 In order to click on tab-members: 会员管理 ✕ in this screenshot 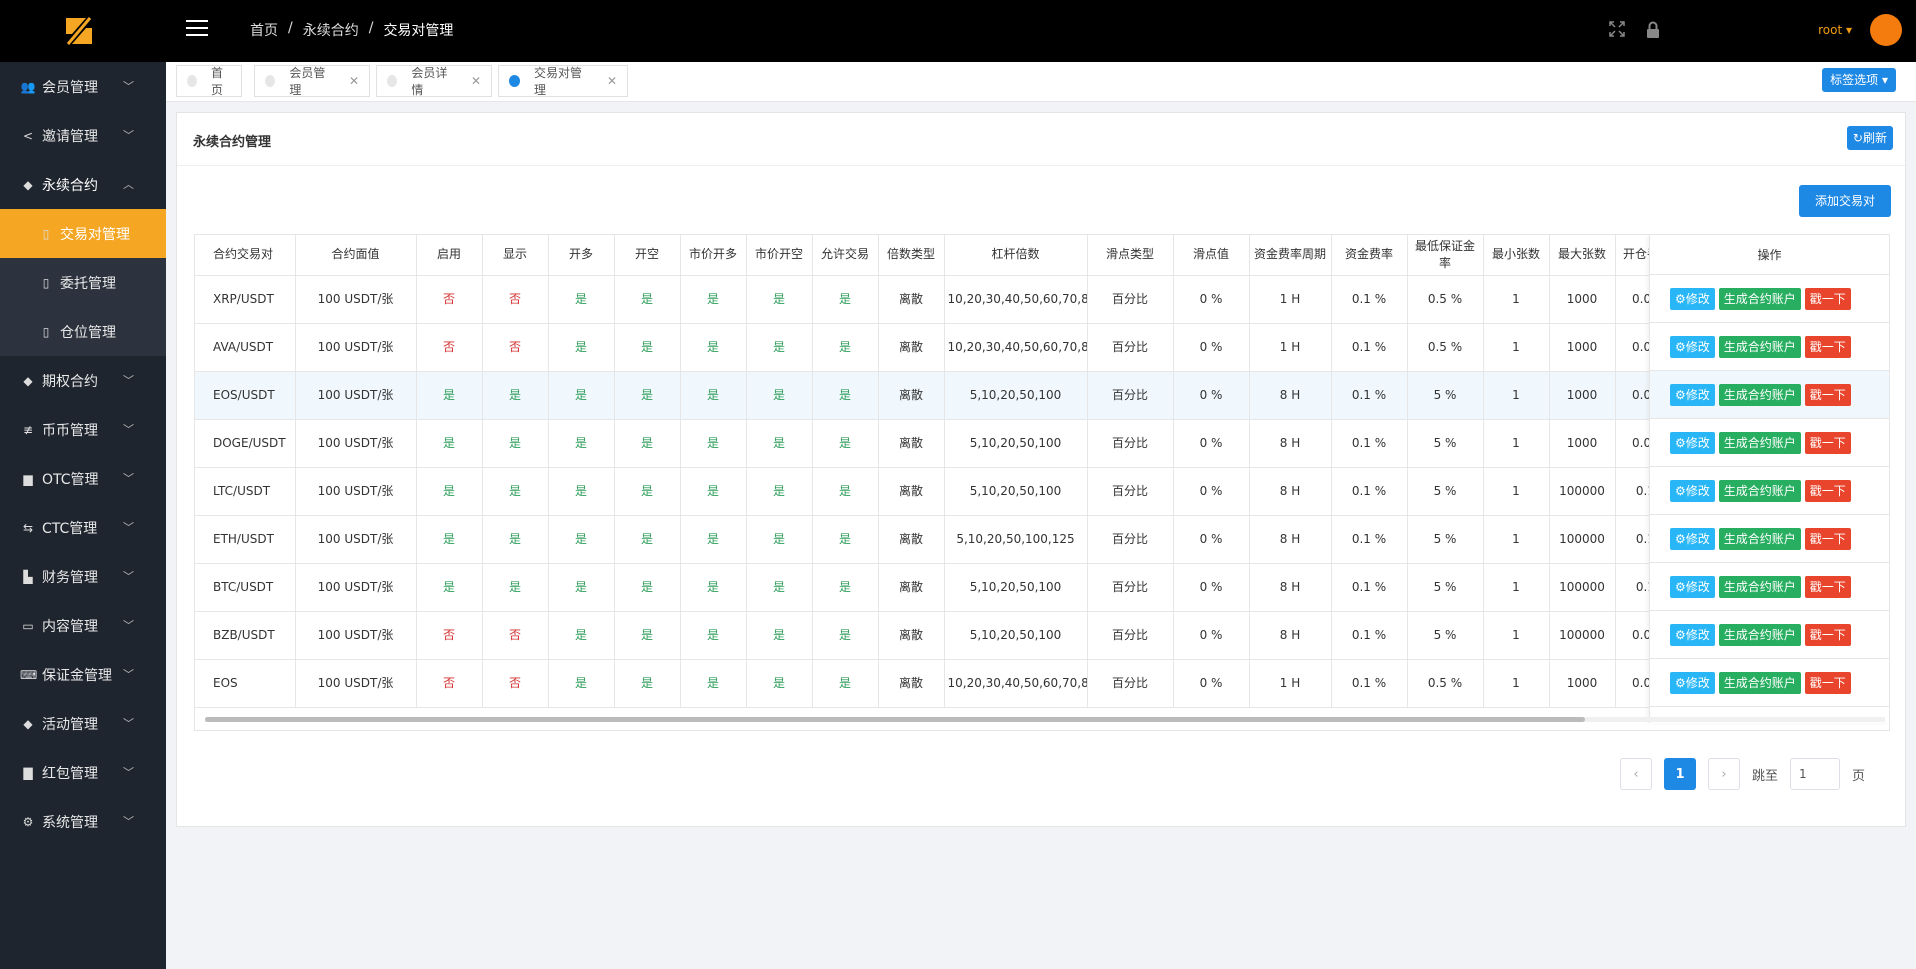, I will do `click(312, 81)`.